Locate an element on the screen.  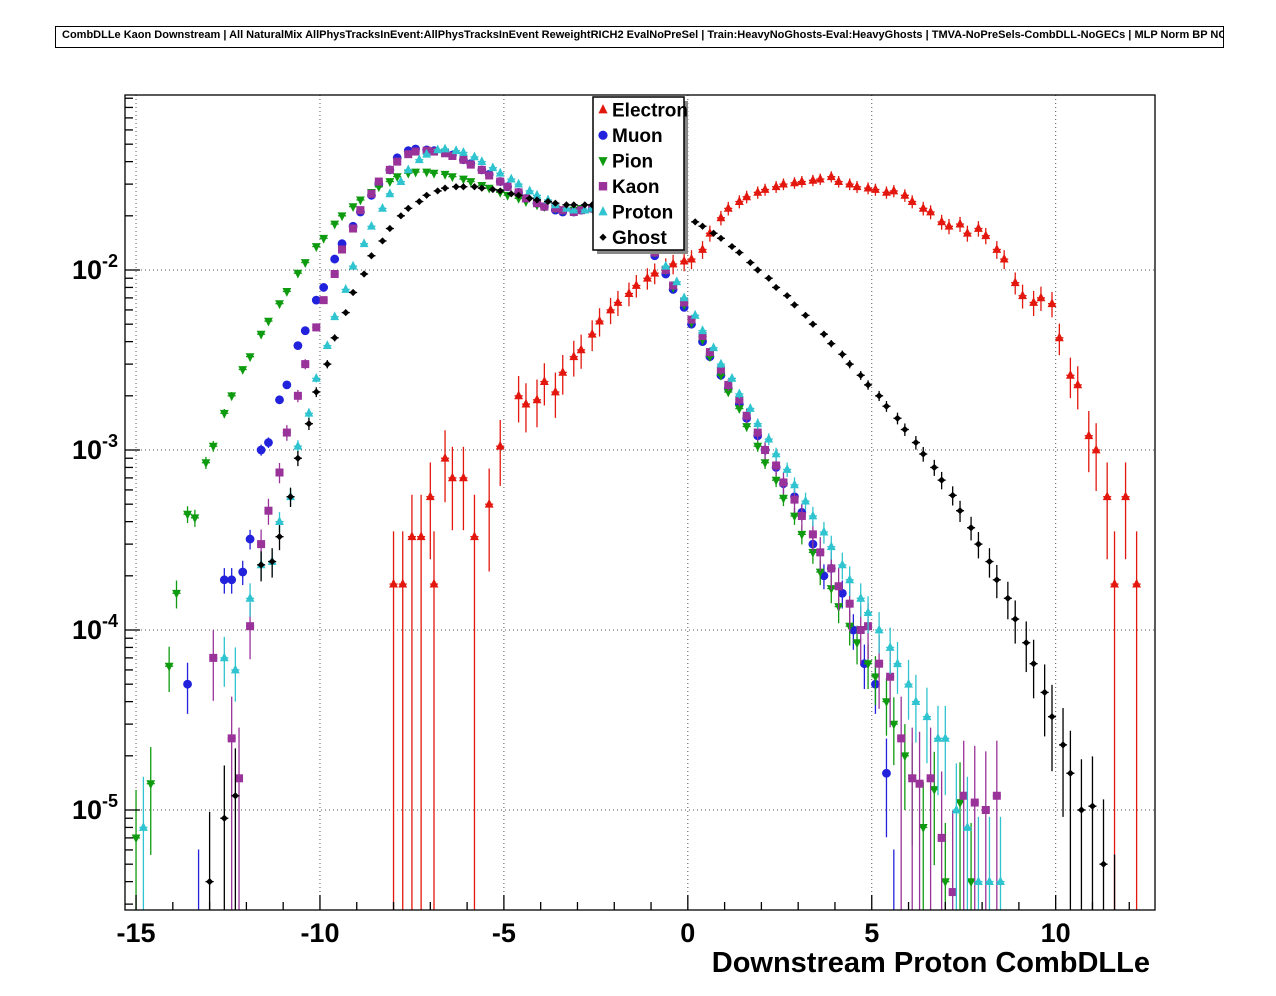
legend-box is located at coordinates (638, 173).